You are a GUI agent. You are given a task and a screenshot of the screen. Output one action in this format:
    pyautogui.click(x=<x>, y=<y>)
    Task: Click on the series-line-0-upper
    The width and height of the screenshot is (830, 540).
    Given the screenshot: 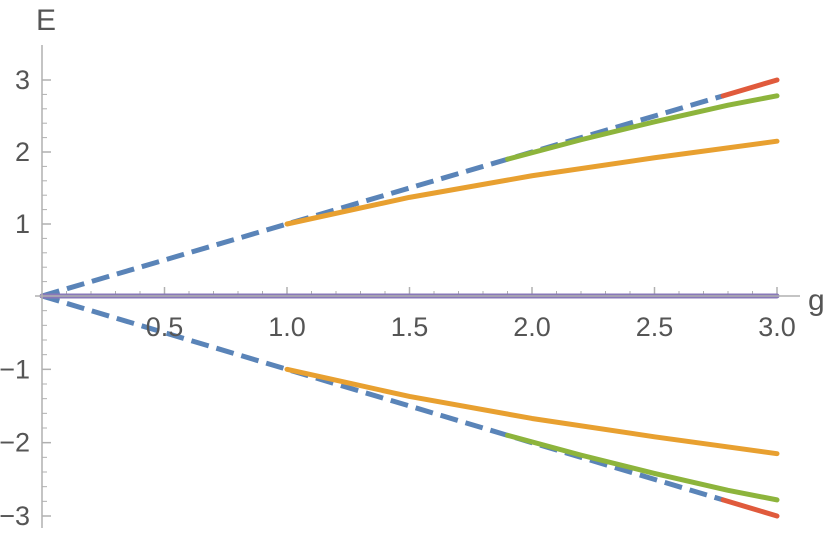 What is the action you would take?
    pyautogui.click(x=532, y=182)
    